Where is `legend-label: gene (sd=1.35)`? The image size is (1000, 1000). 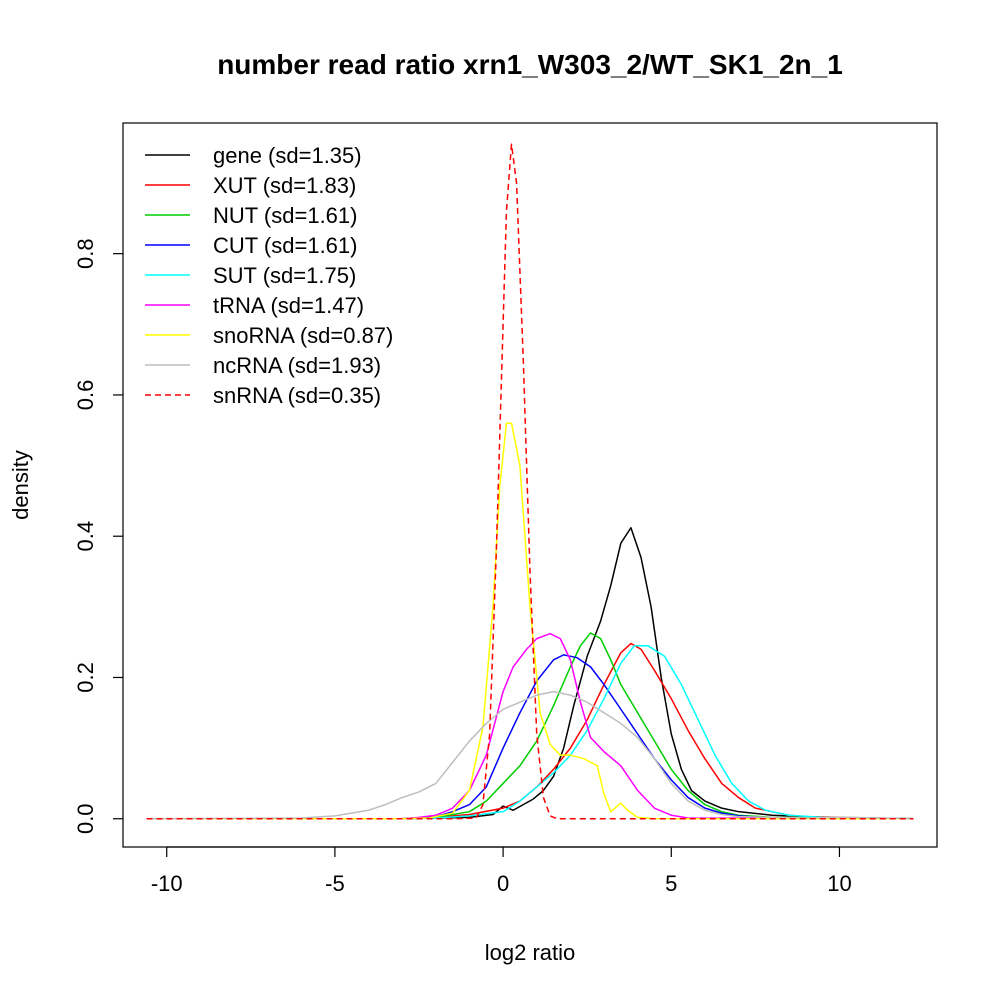
legend-label: gene (sd=1.35) is located at coordinates (287, 155).